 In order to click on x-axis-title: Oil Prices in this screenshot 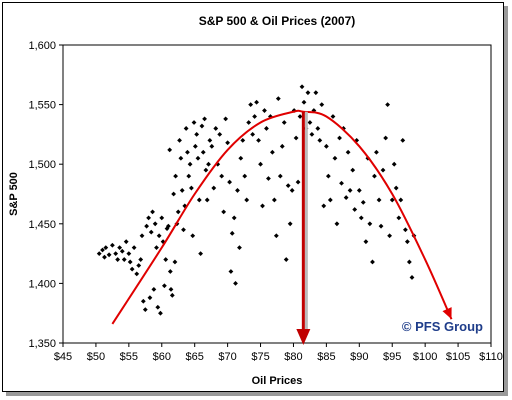, I will do `click(277, 381)`.